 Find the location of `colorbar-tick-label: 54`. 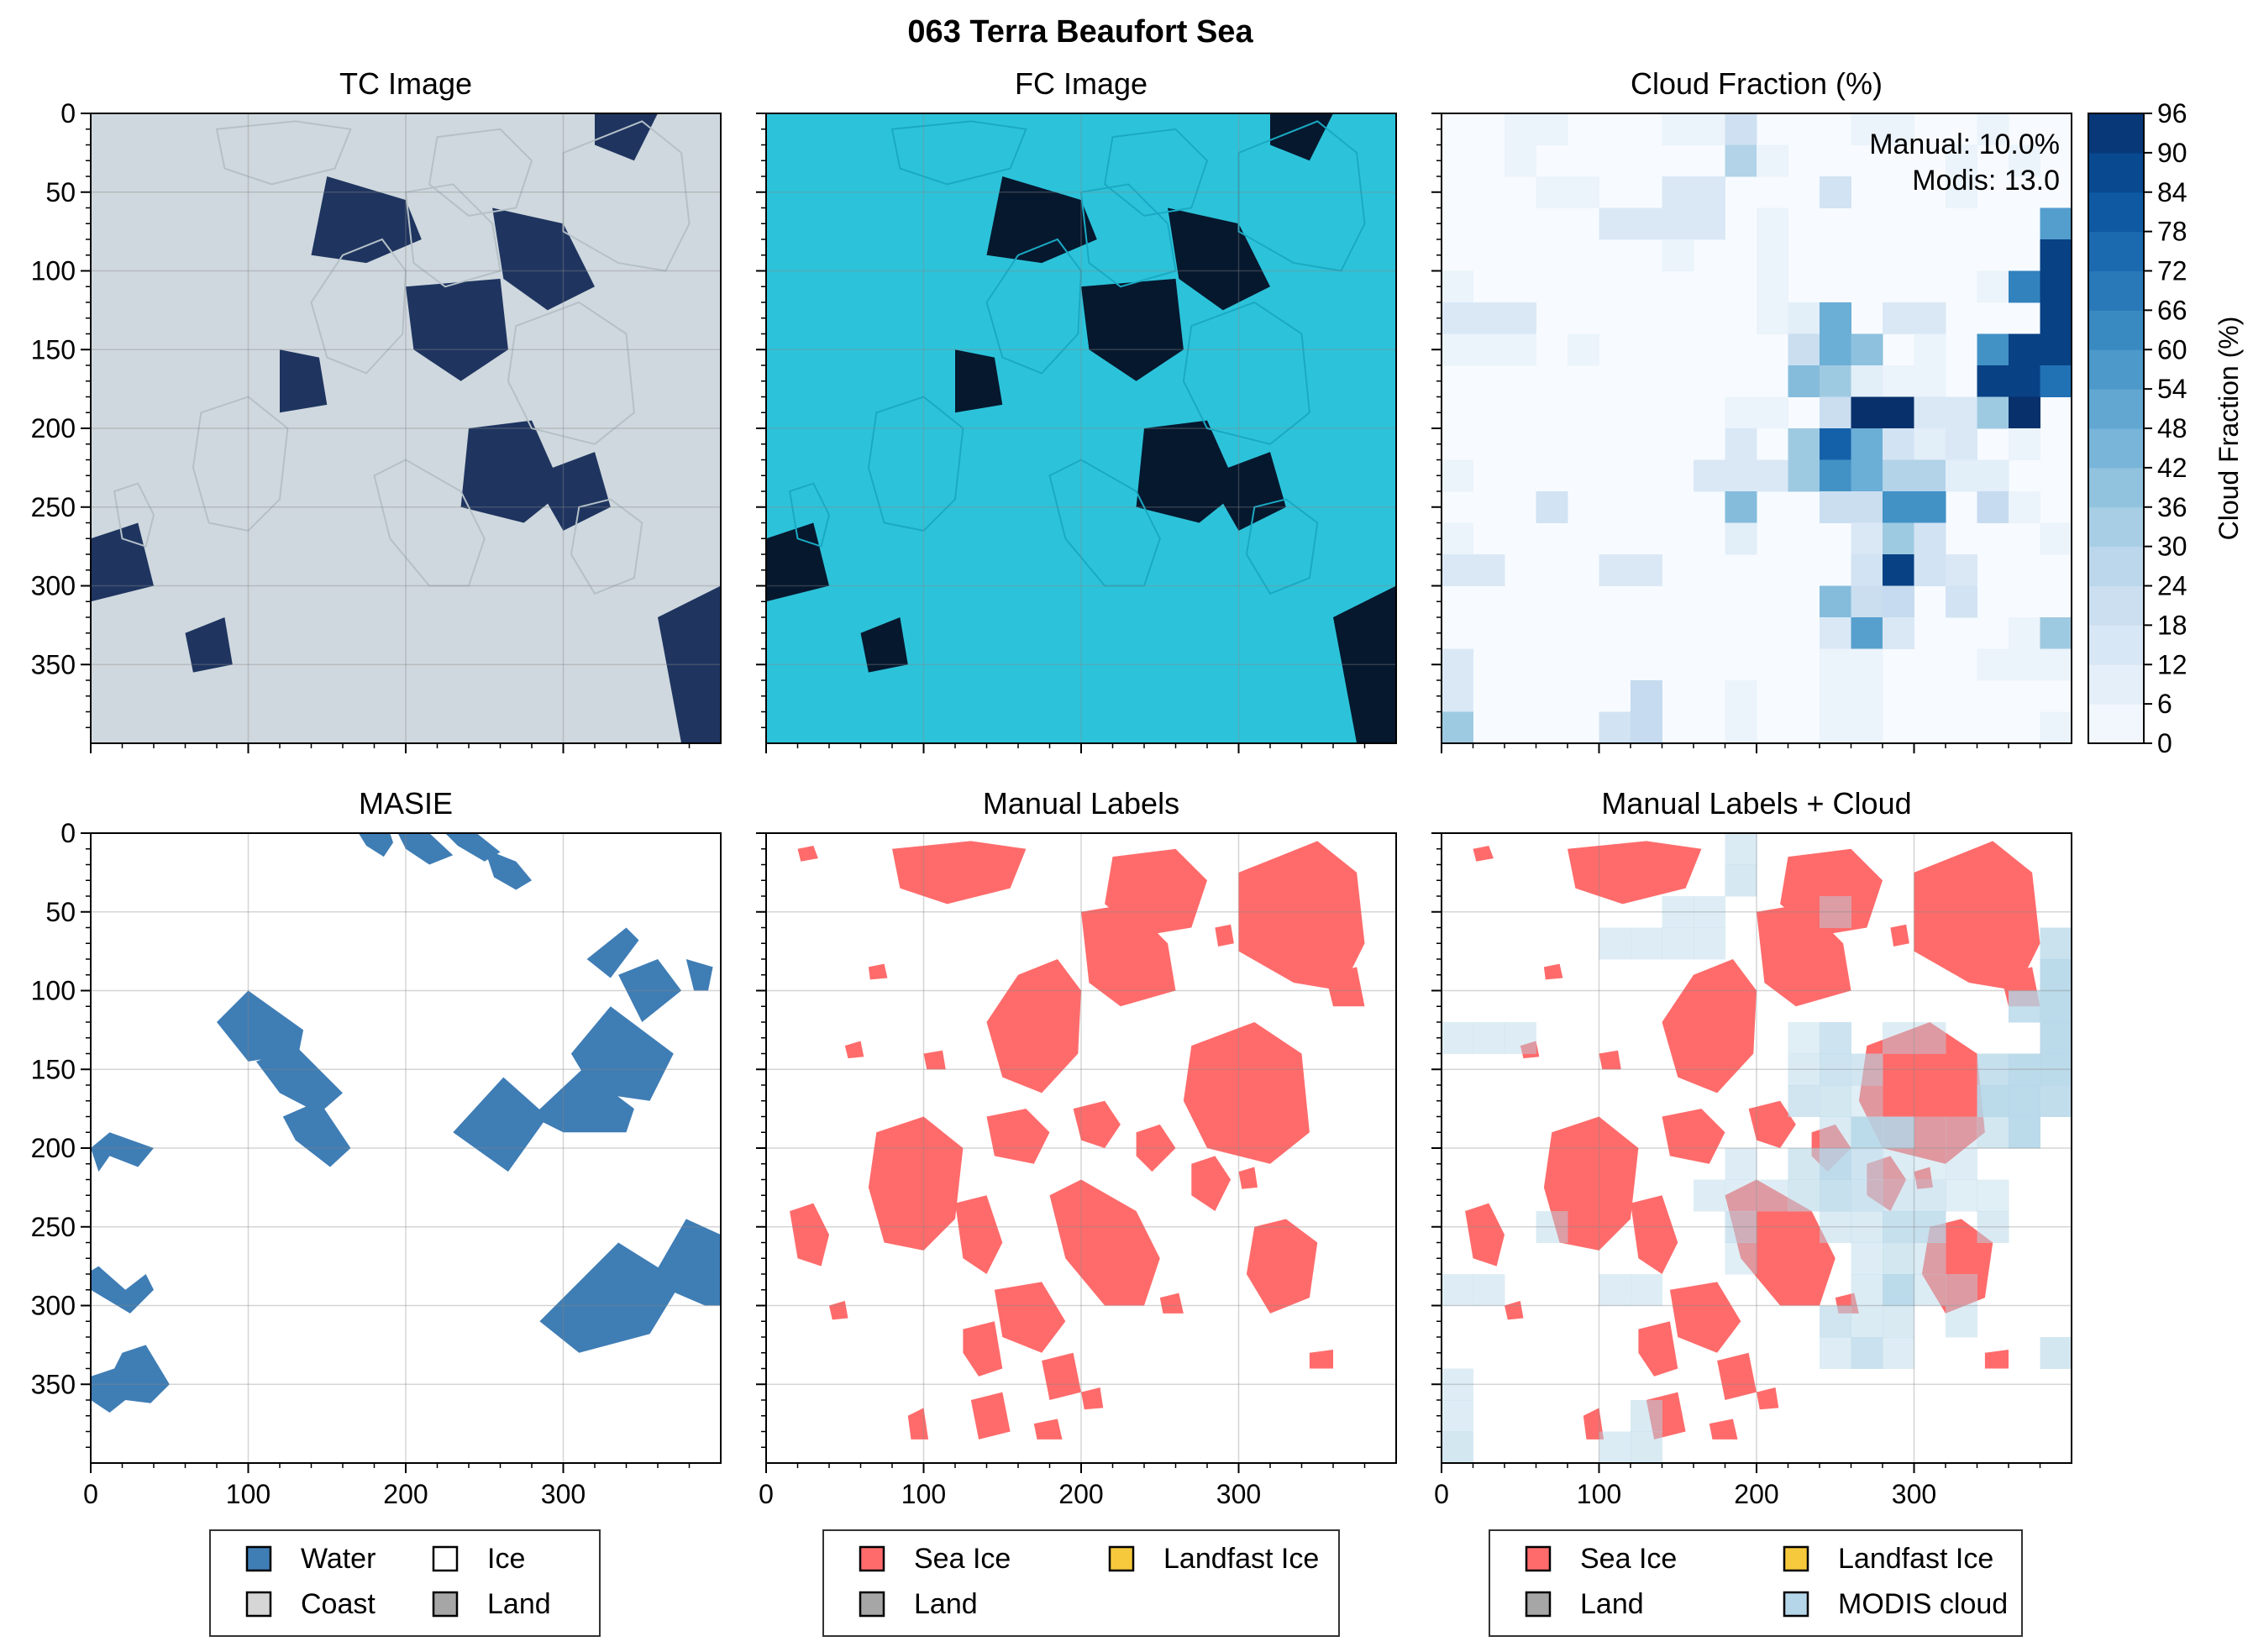

colorbar-tick-label: 54 is located at coordinates (2172, 389).